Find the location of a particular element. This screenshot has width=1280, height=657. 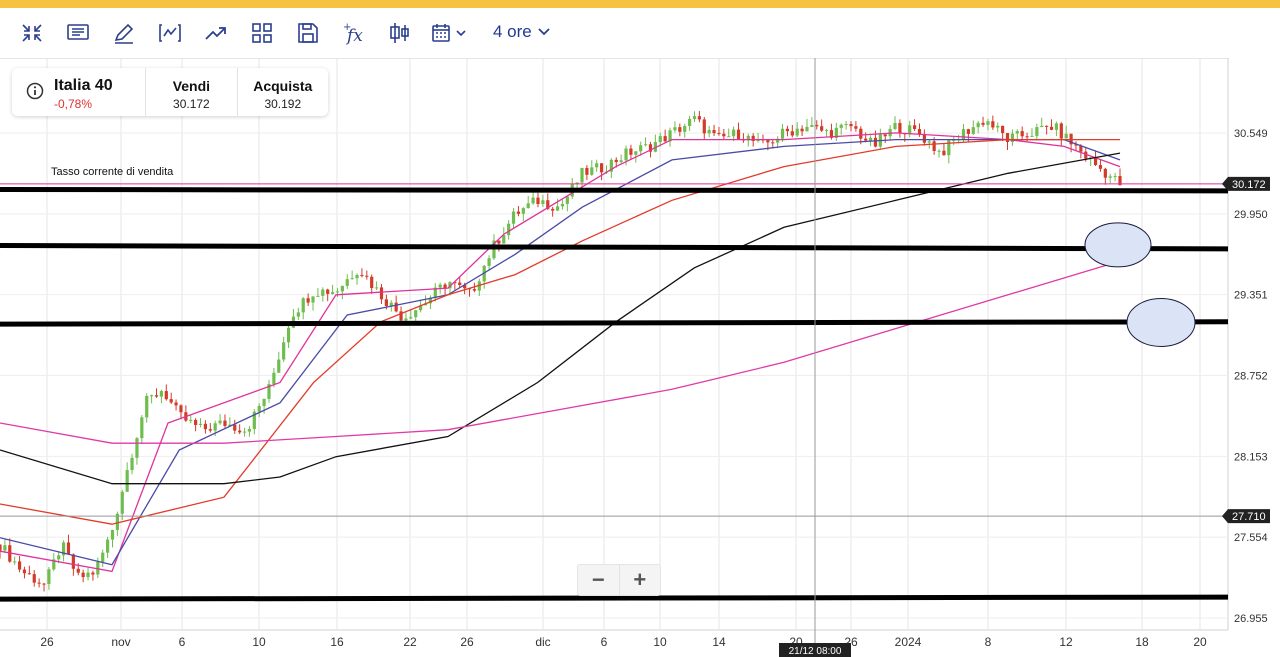

trend-icon is located at coordinates (216, 33).